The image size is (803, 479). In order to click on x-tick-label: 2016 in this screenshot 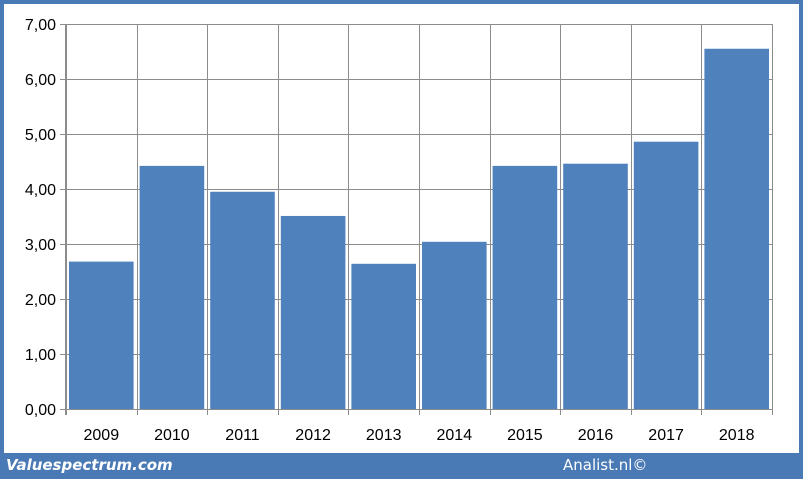, I will do `click(596, 435)`.